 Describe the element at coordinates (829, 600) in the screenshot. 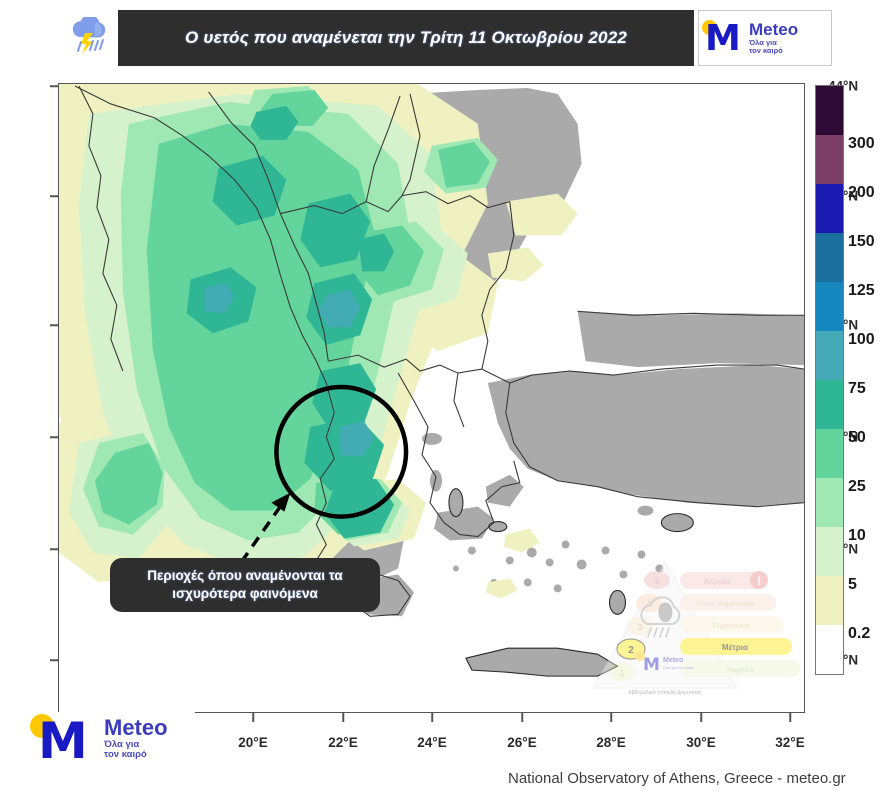

I see `colorbar-segment-0.2-5` at that location.